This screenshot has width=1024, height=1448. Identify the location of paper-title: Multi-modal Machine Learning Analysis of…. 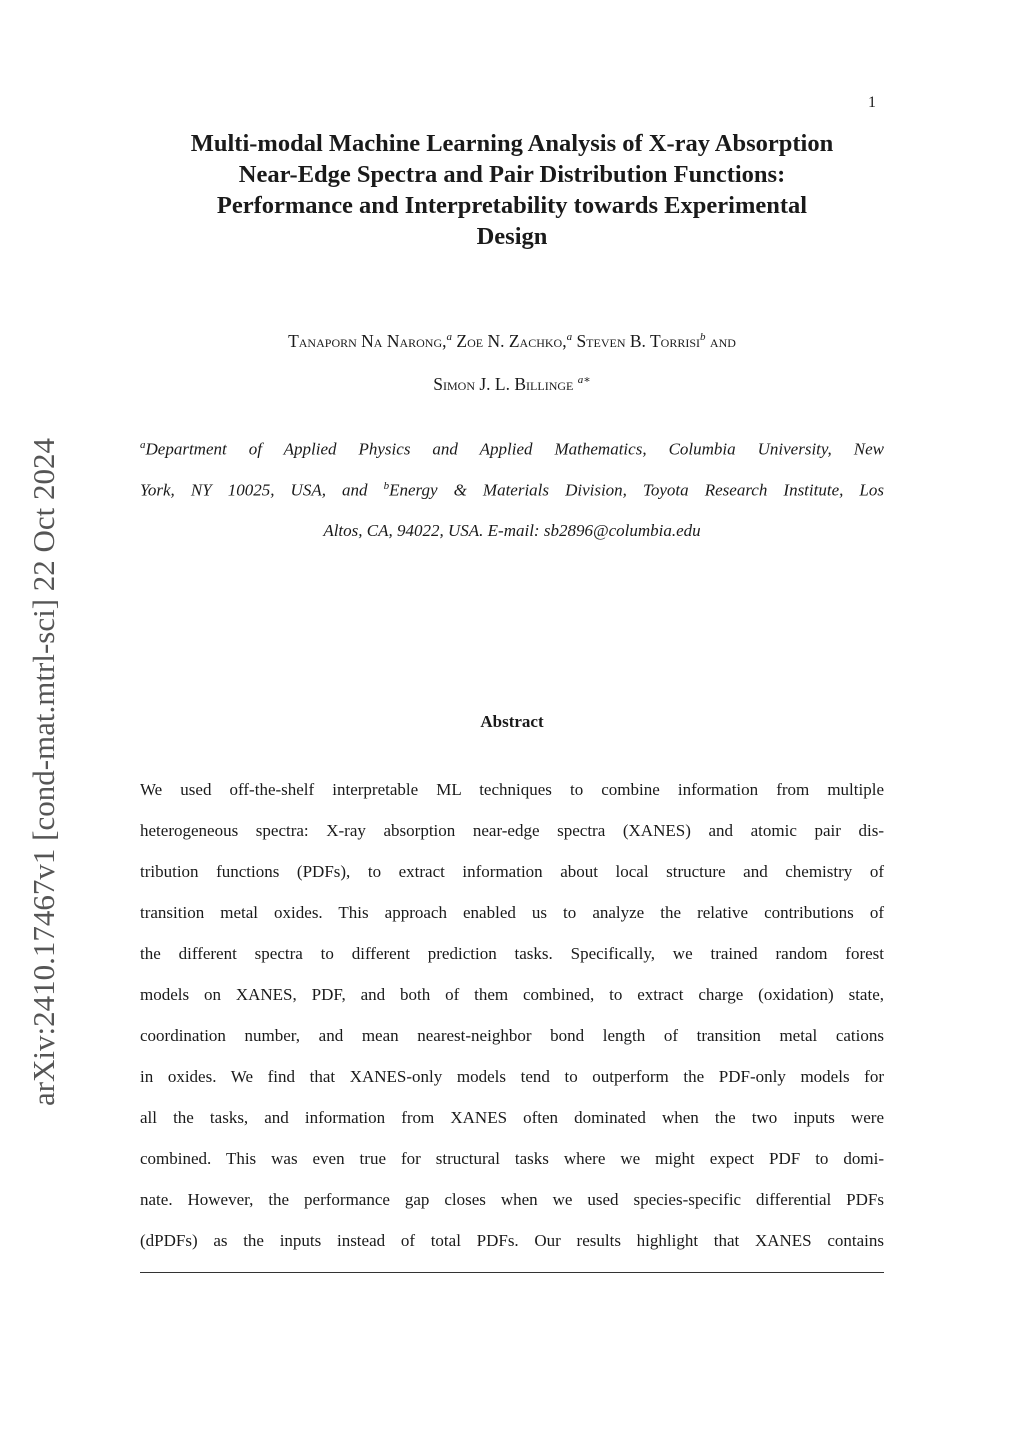
(512, 190).